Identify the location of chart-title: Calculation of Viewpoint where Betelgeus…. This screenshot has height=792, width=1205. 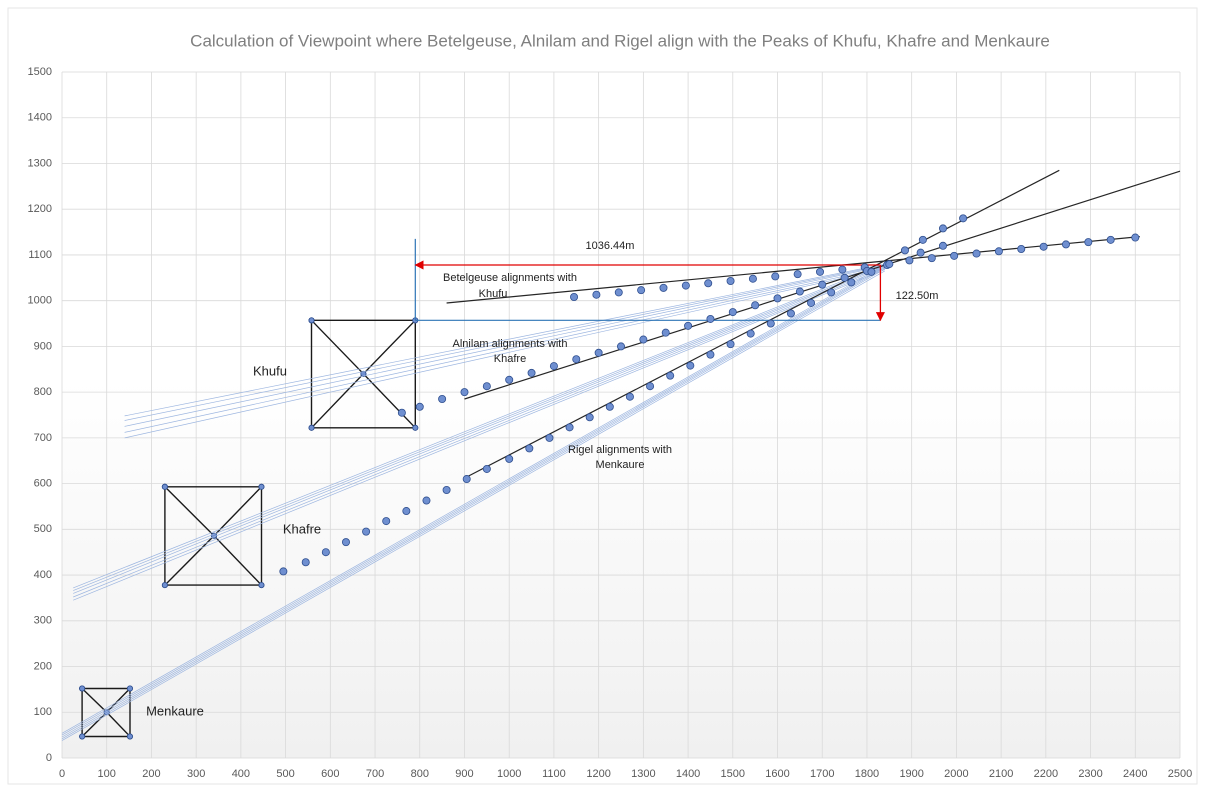
(620, 40).